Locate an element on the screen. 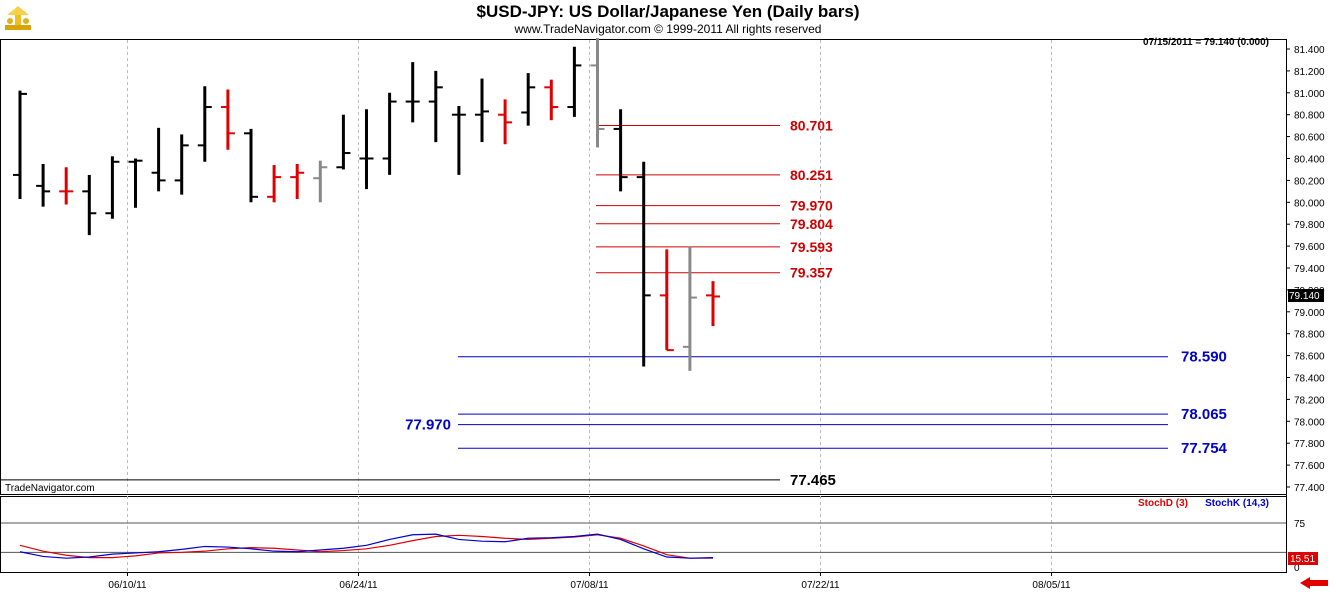 The image size is (1336, 594). support-label: 77.465 is located at coordinates (813, 480).